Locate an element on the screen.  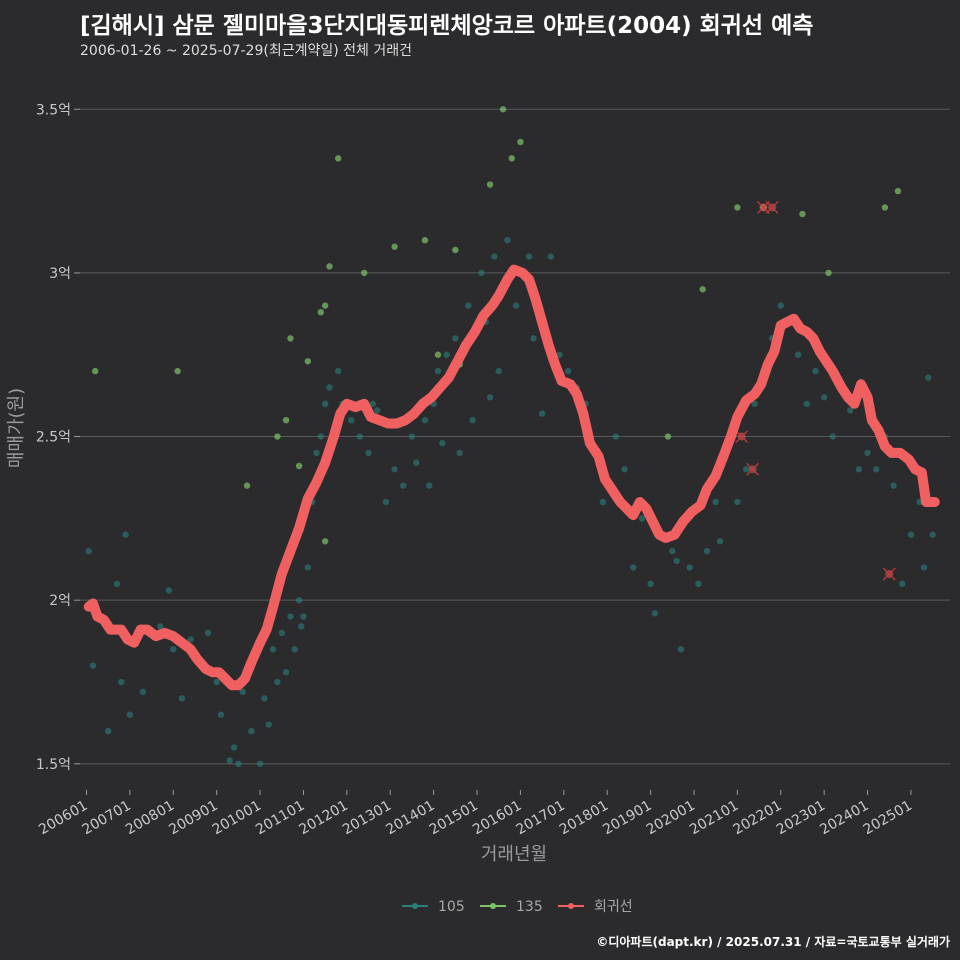
regression-outlier-markers is located at coordinates (815, 390).